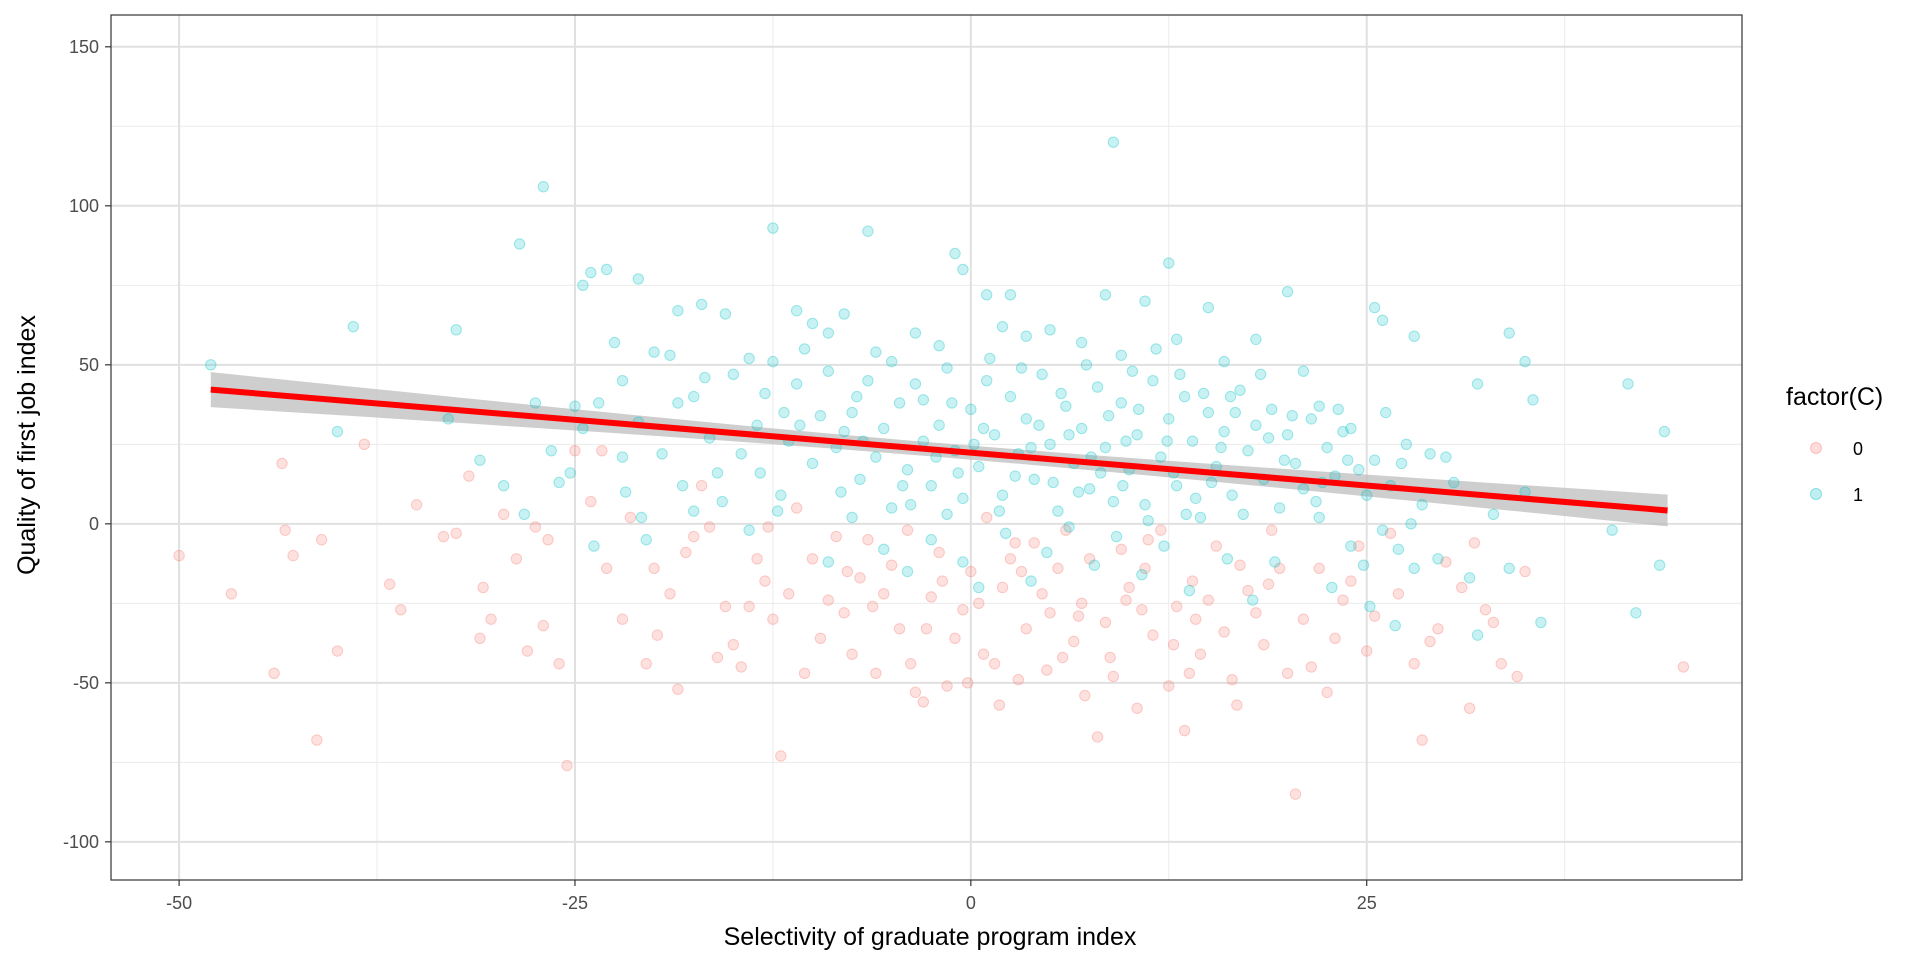 This screenshot has width=1920, height=960. I want to click on trend-line, so click(939, 450).